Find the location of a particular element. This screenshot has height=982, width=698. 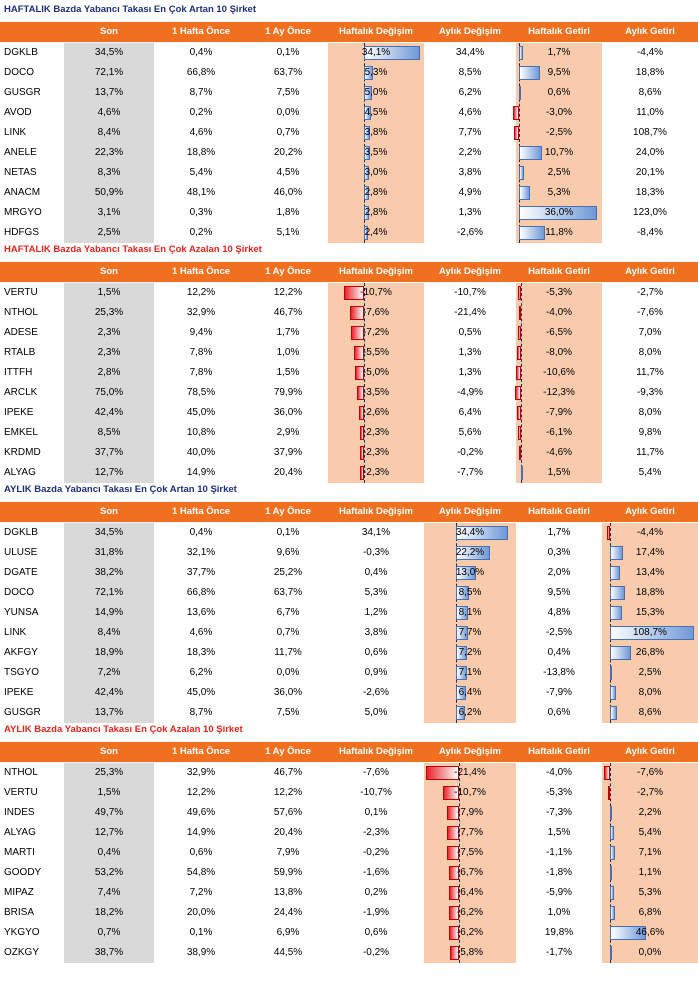

value-cell: 6,2% is located at coordinates (201, 672).